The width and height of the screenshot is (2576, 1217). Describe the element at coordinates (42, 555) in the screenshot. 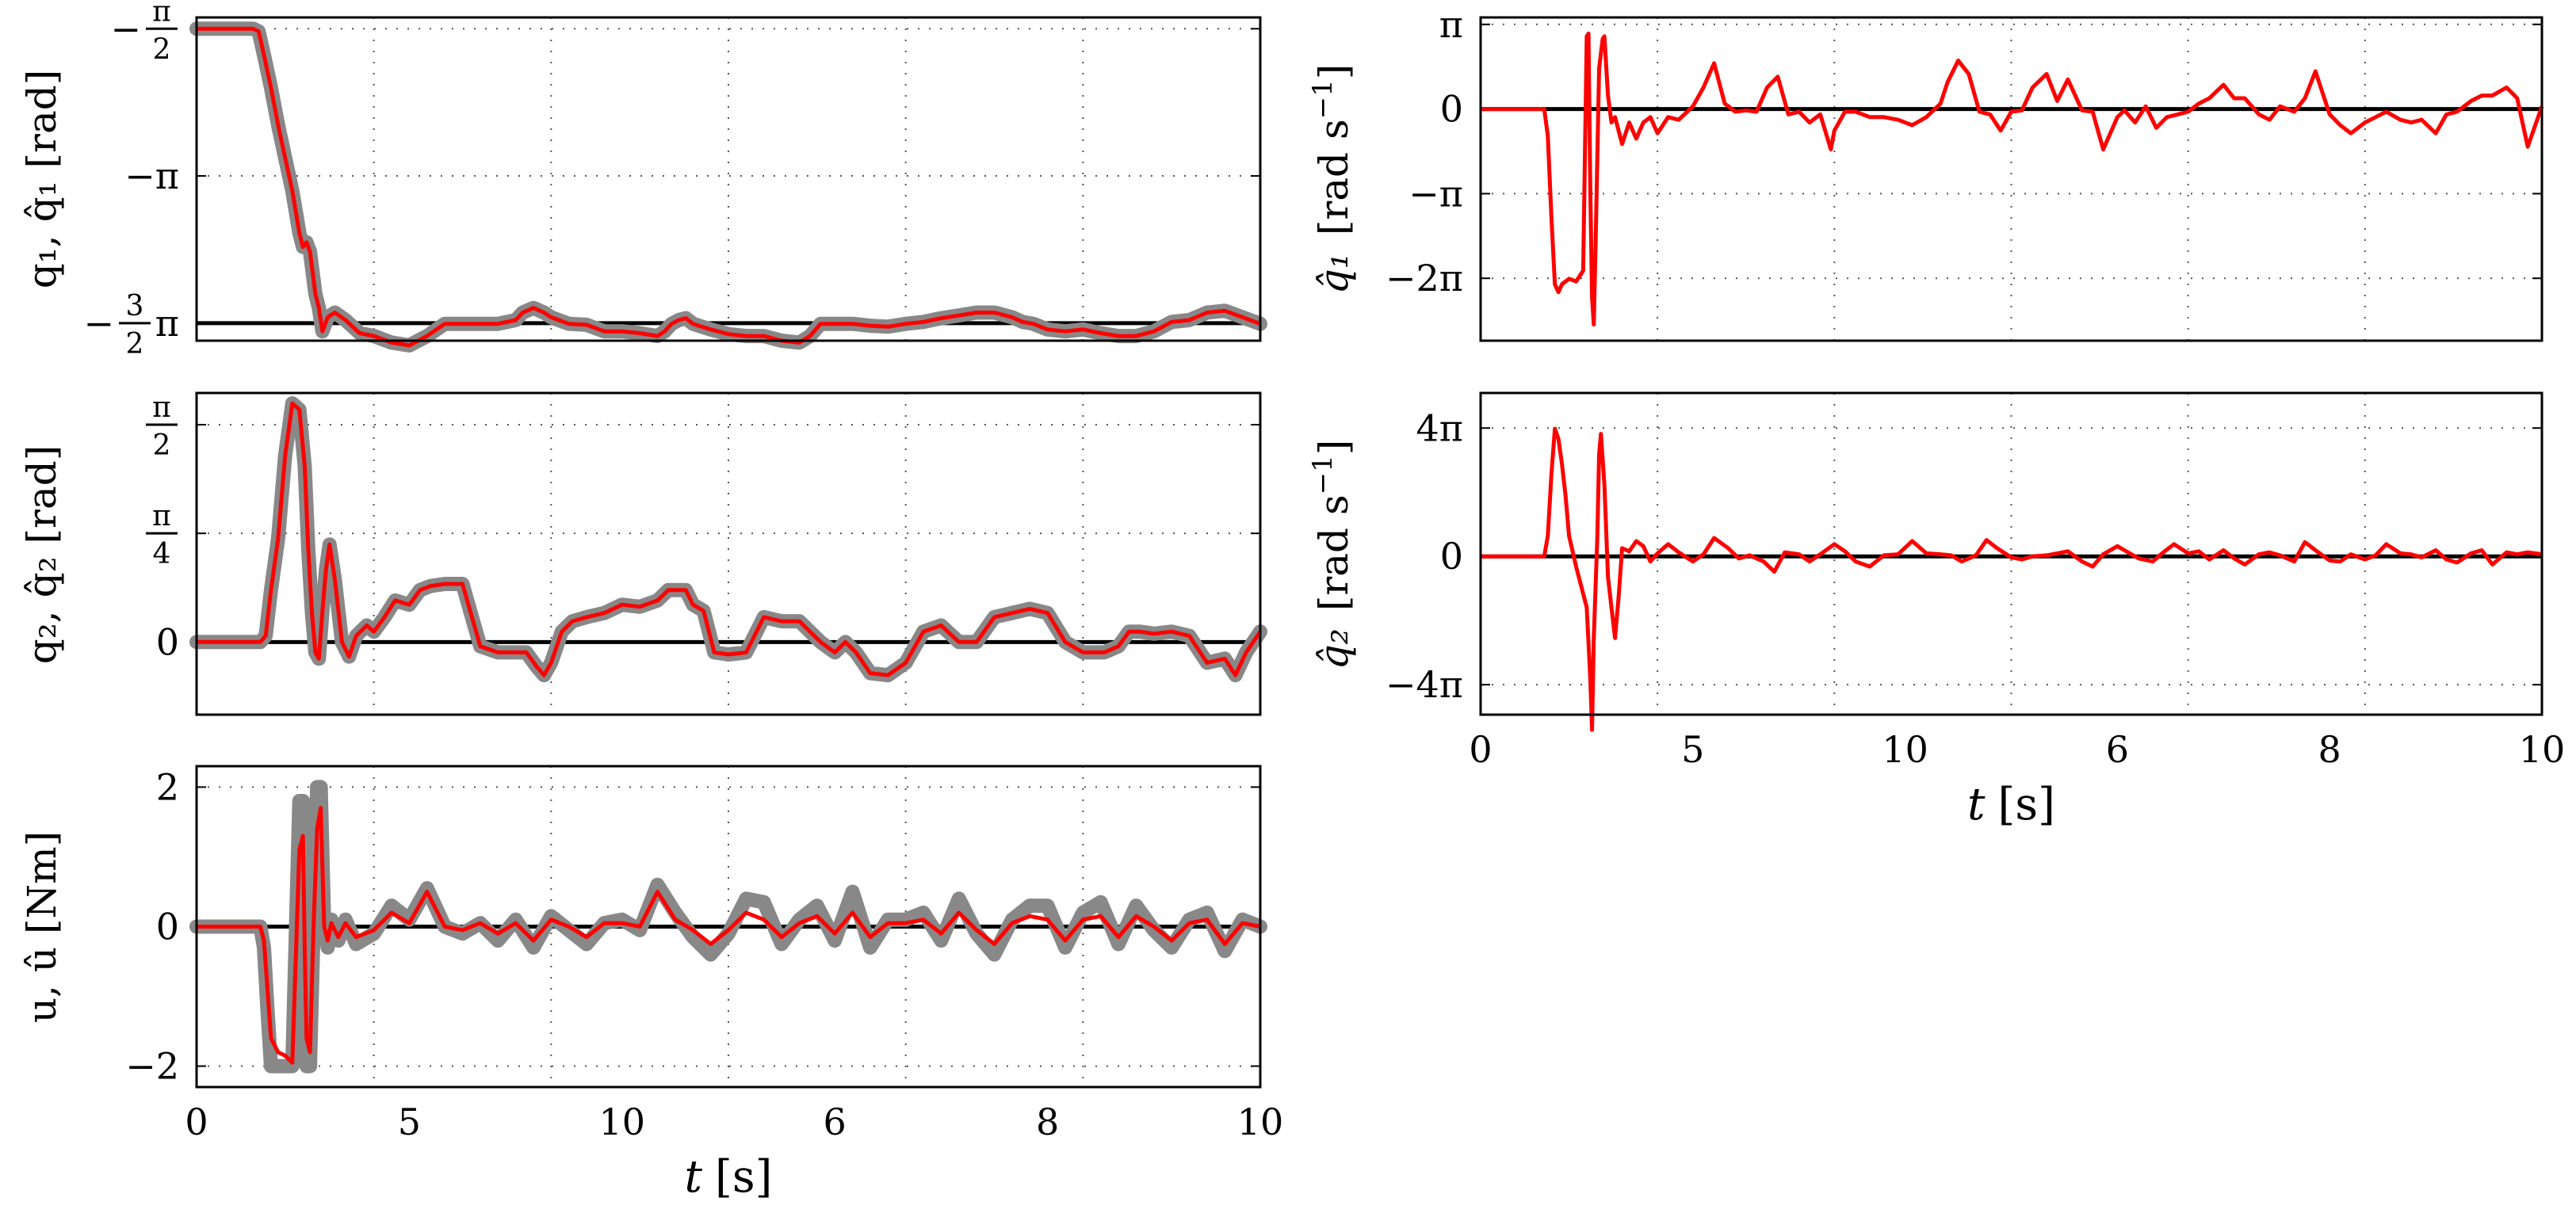

I see `y-axis-label: q₂, q̂₂ [rad]` at that location.